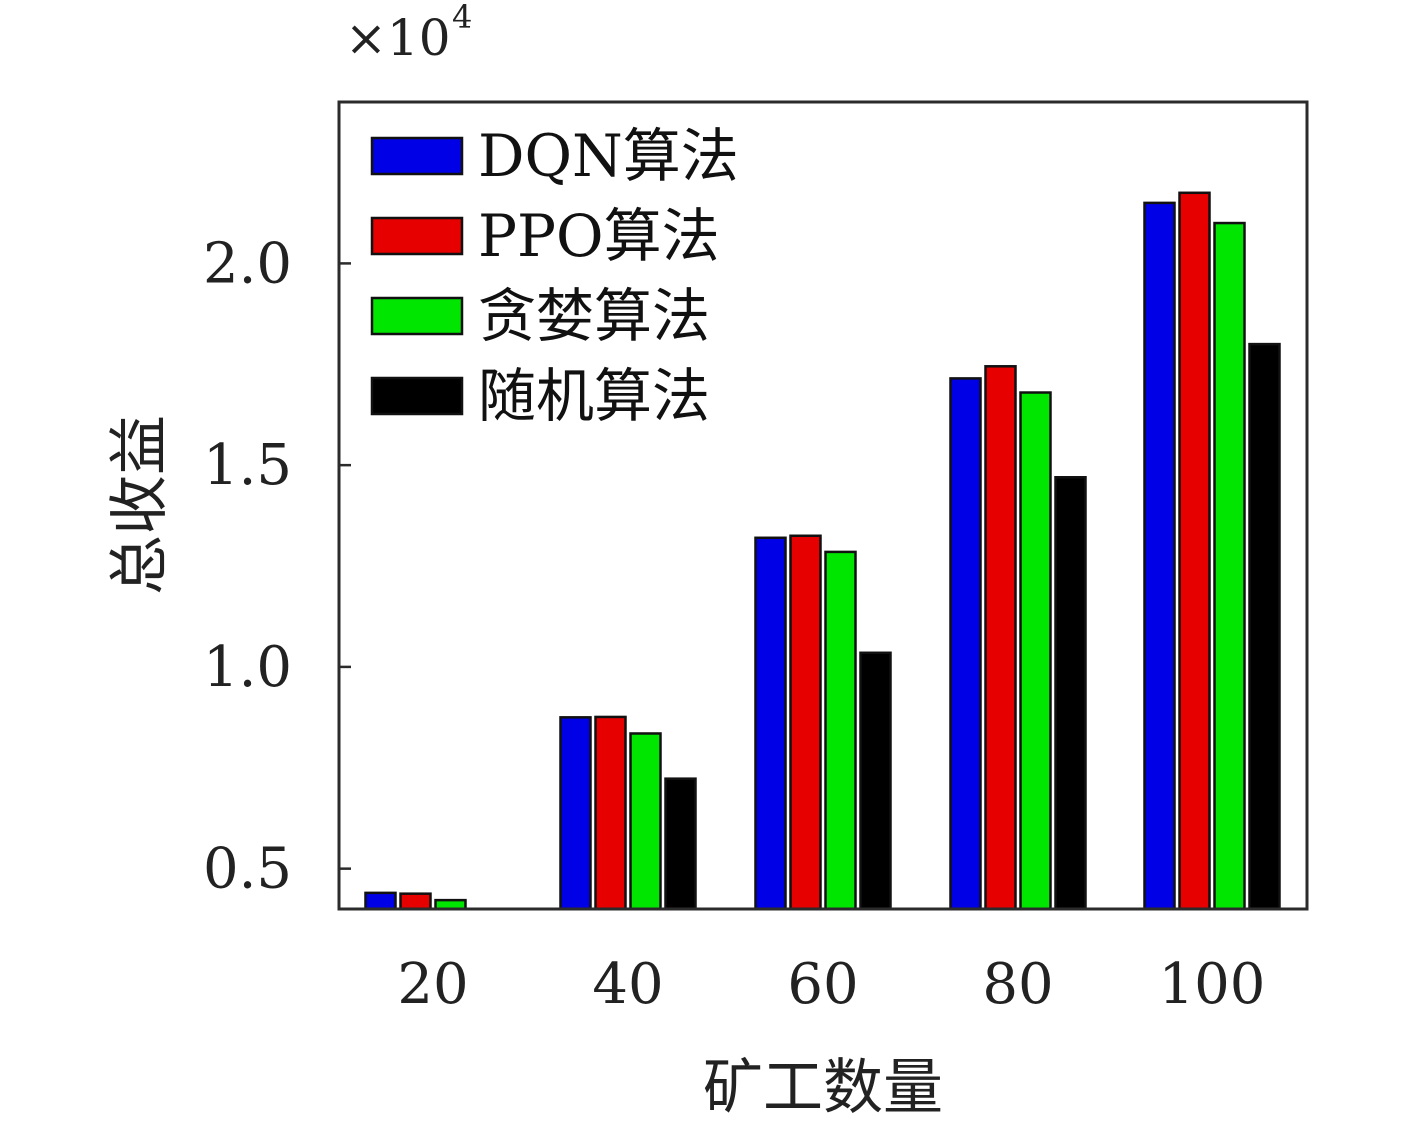  I want to click on x-tick-label: 100, so click(1212, 984).